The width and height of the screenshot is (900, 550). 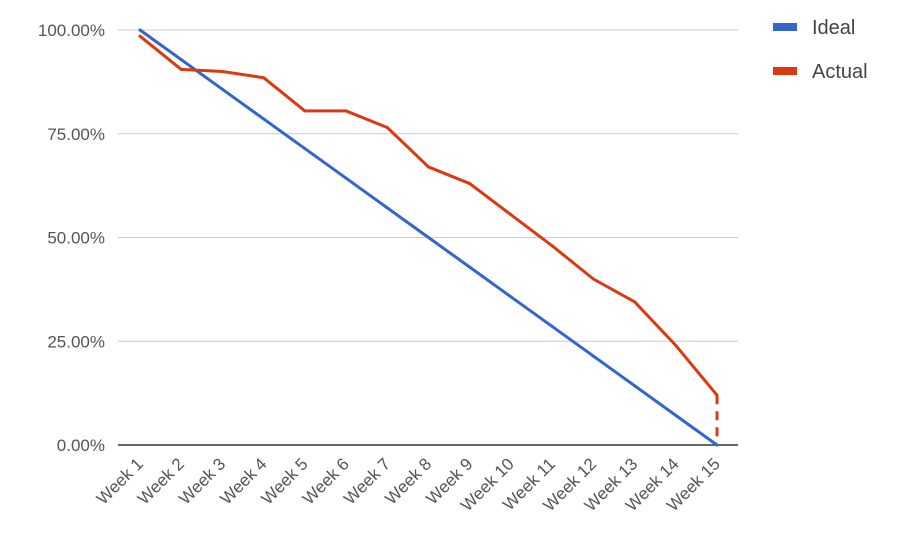 I want to click on legend-item-ideal: Ideal, so click(x=814, y=28).